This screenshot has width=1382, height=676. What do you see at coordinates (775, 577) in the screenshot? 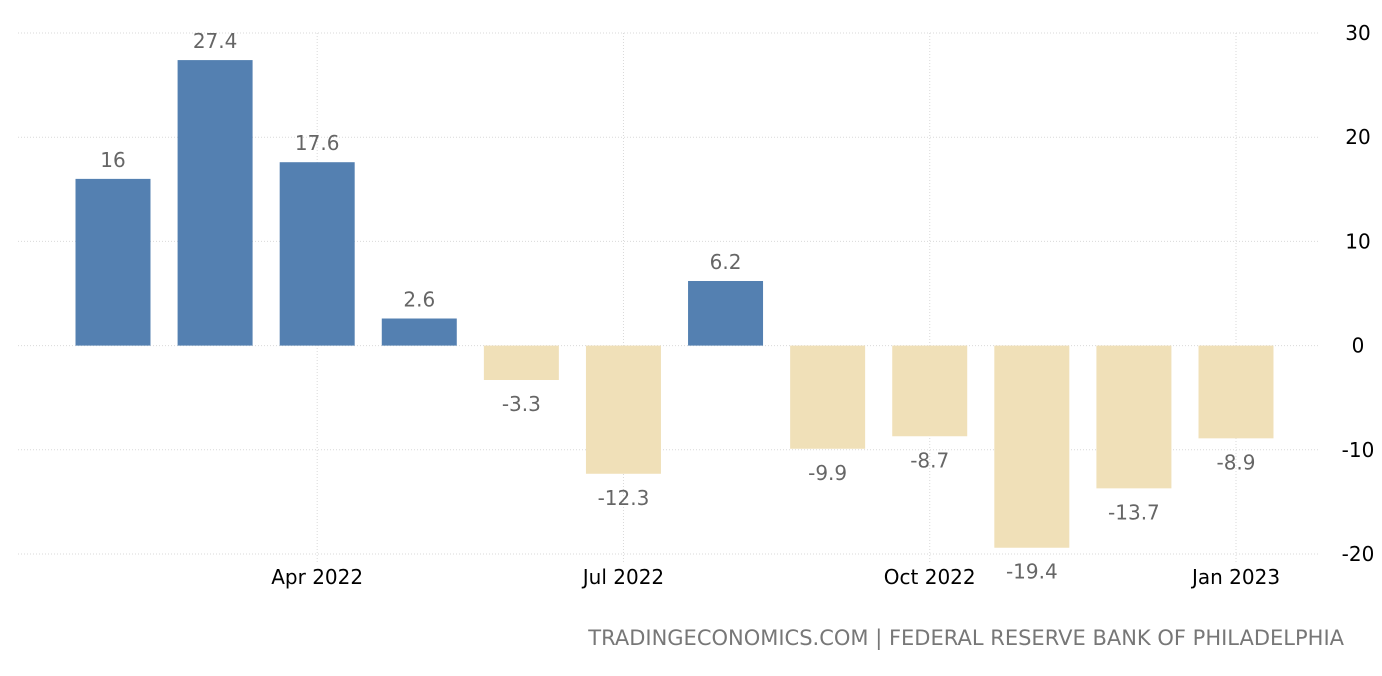
I see `x-axis: Apr 2022 Jul 2022 Oct 2022 Jan 2023` at bounding box center [775, 577].